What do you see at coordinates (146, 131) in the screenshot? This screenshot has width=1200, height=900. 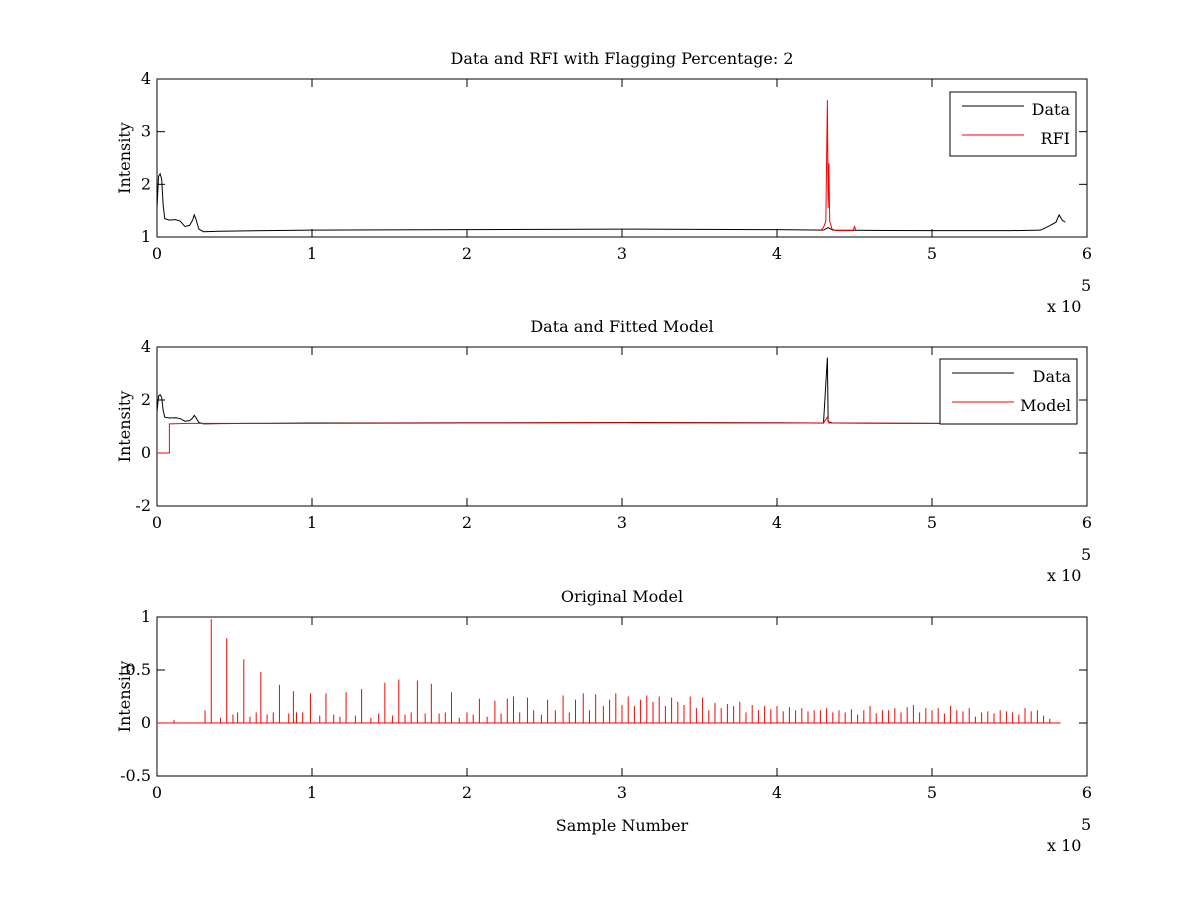 I see `y-tick-label-1-2: 3` at bounding box center [146, 131].